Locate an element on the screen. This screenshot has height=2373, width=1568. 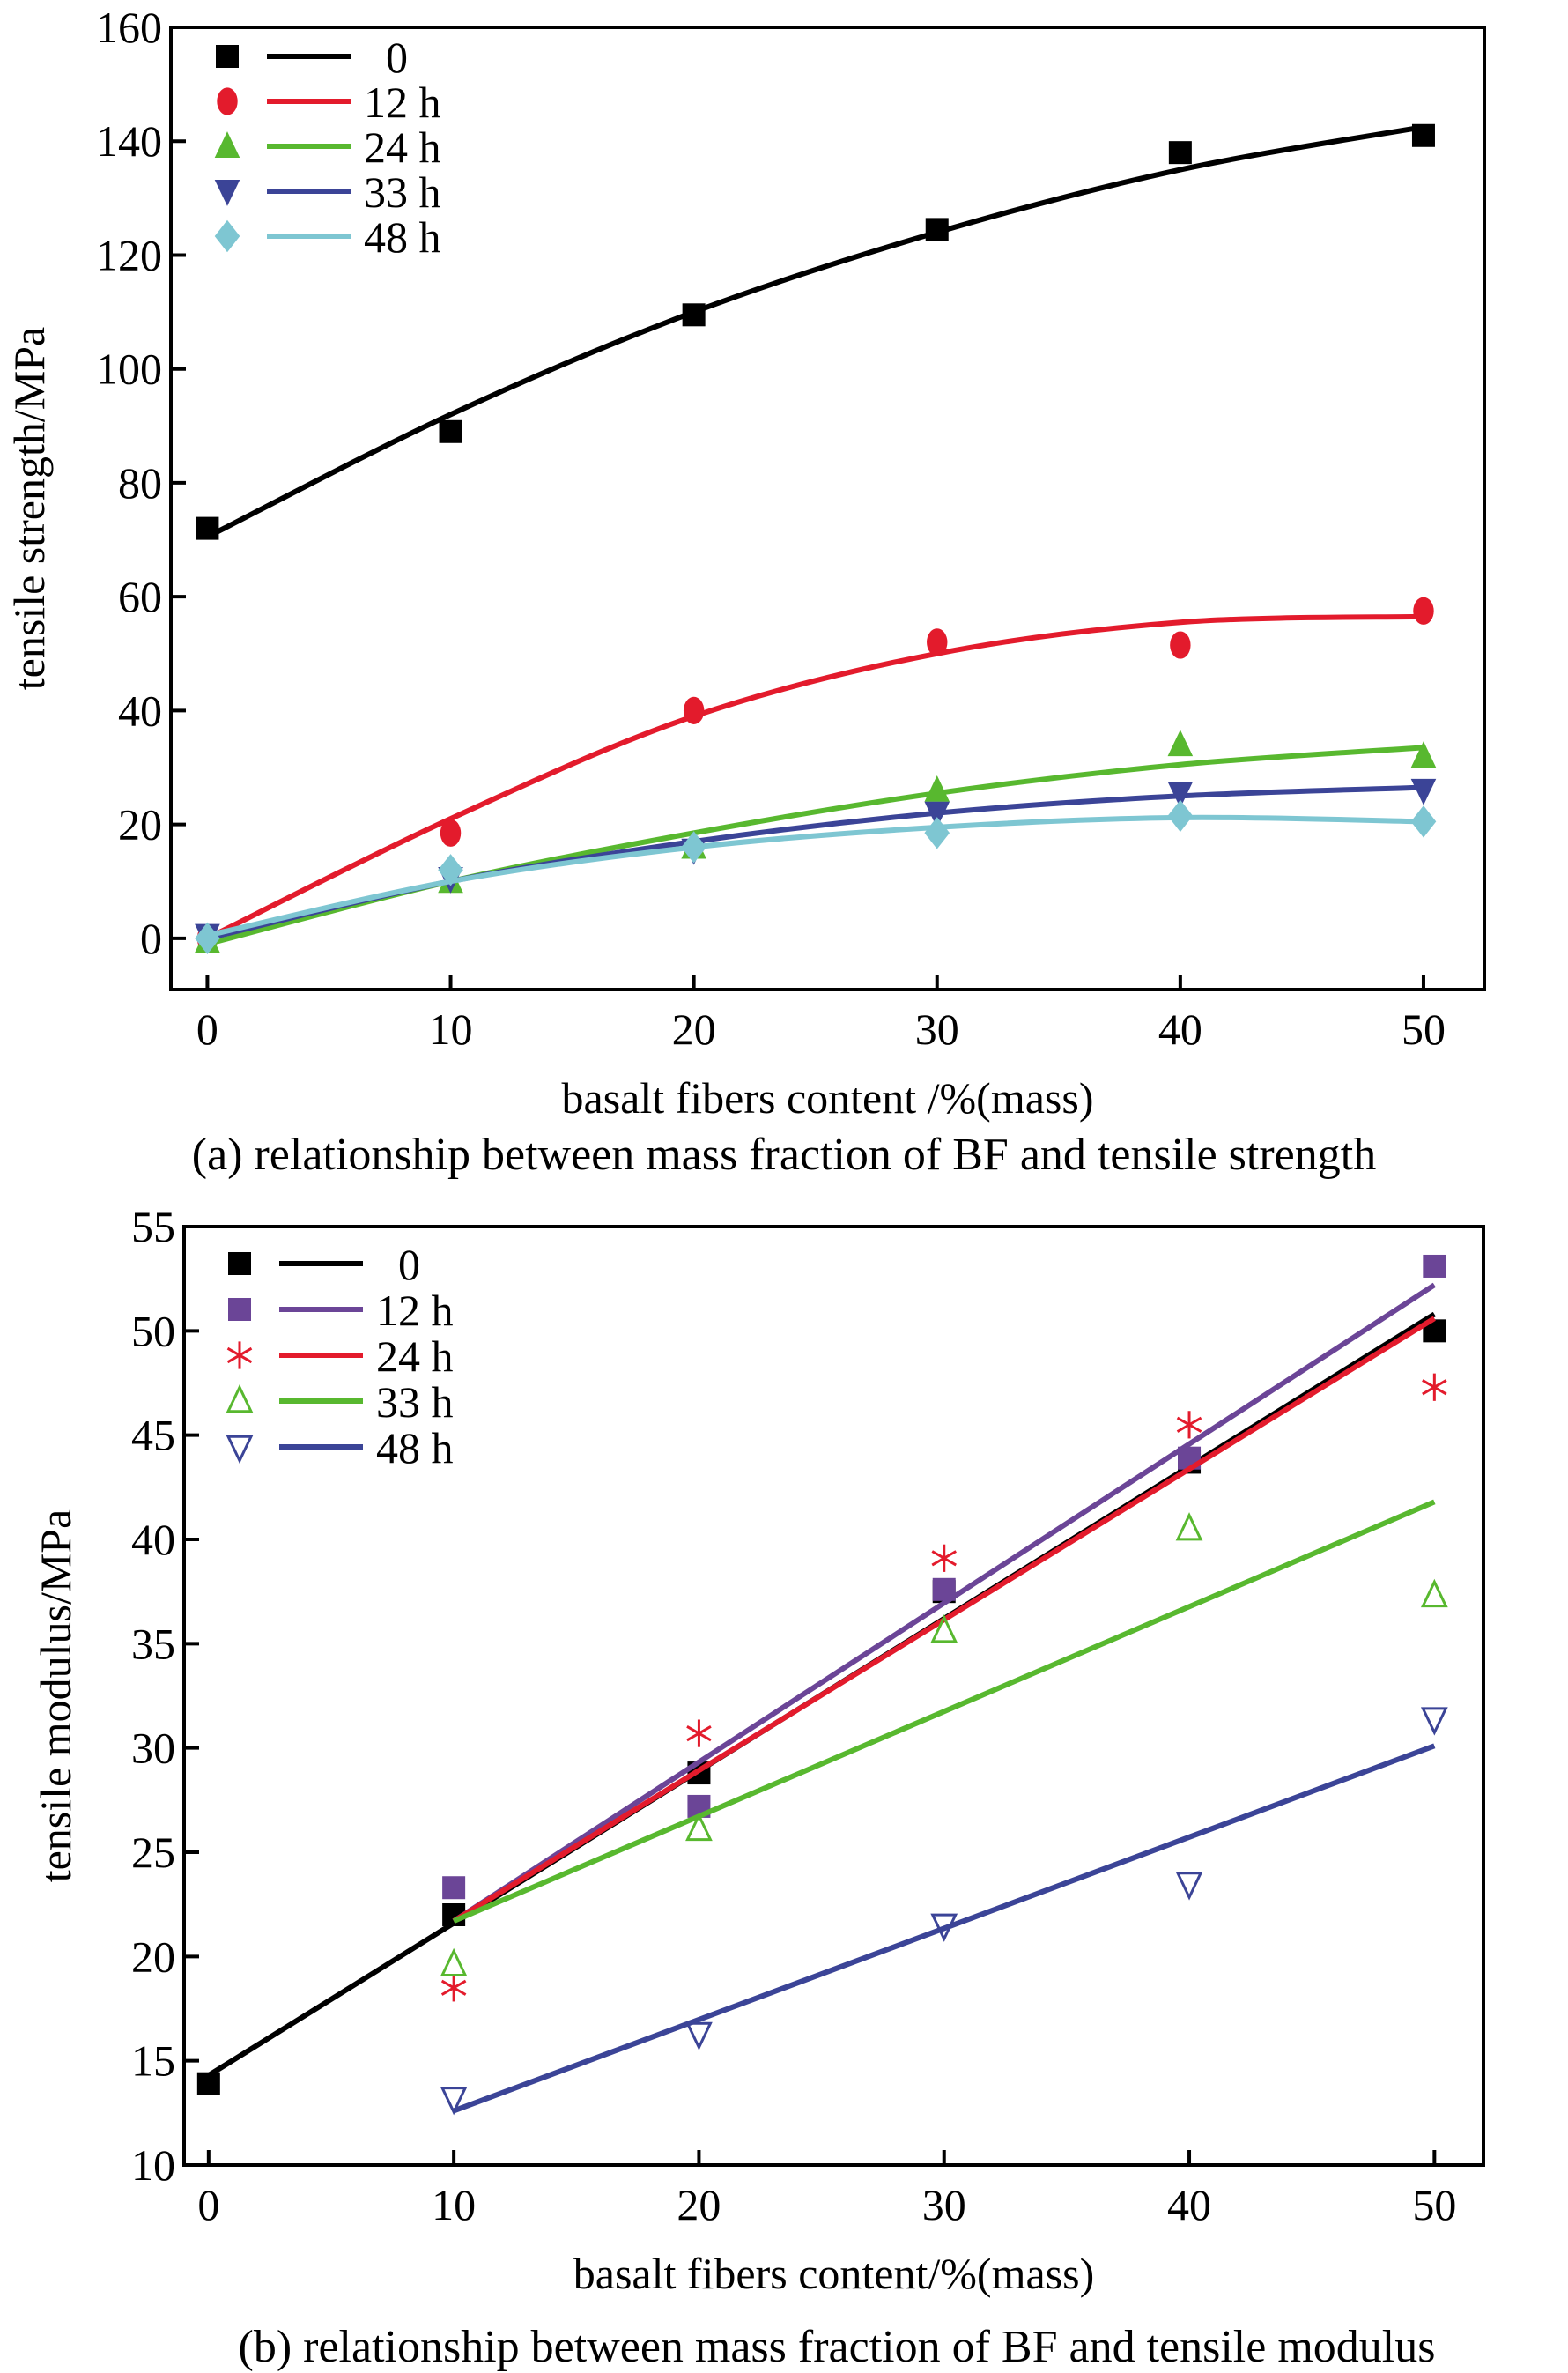
y-tick-label: 80 is located at coordinates (140, 483).